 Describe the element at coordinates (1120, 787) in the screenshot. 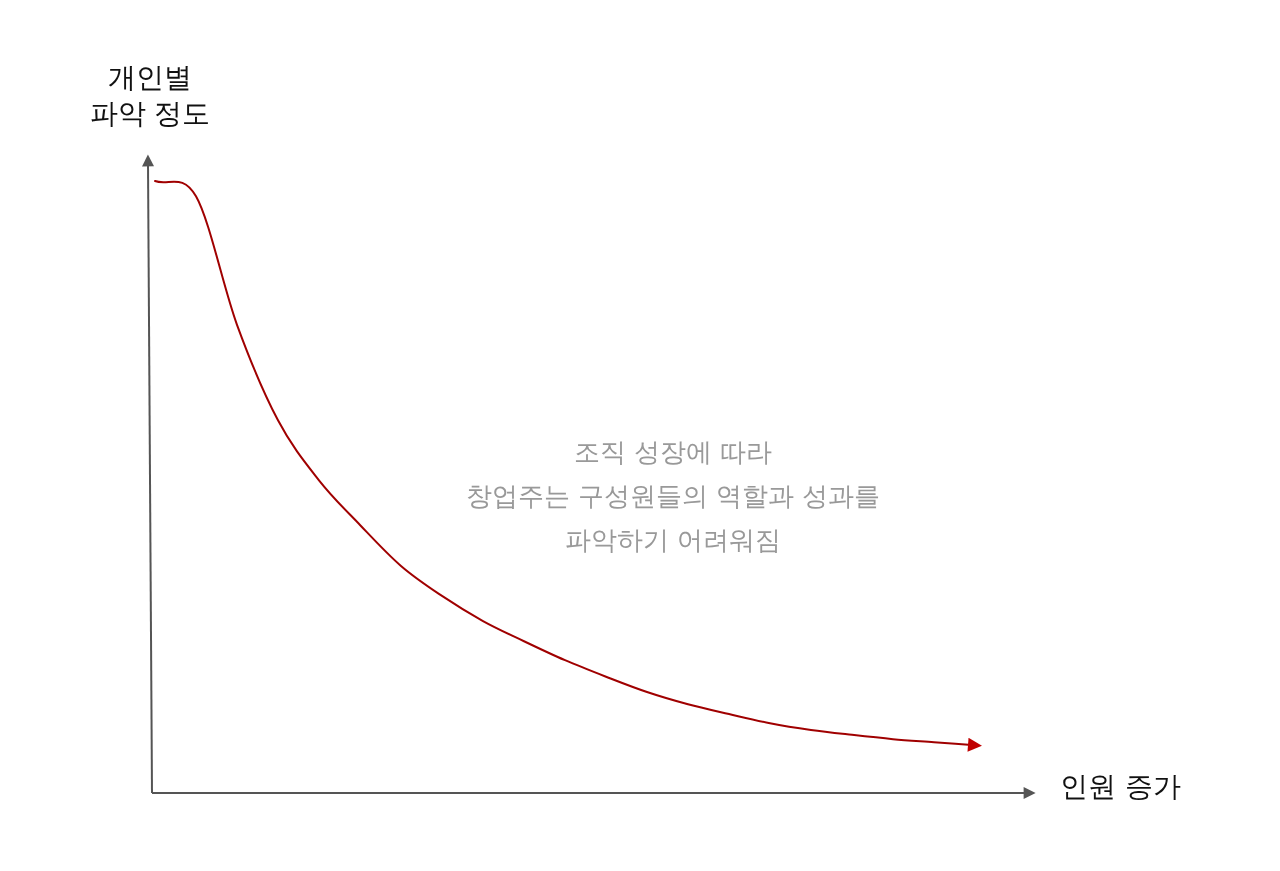

I see `xlabel: 인원 증가` at that location.